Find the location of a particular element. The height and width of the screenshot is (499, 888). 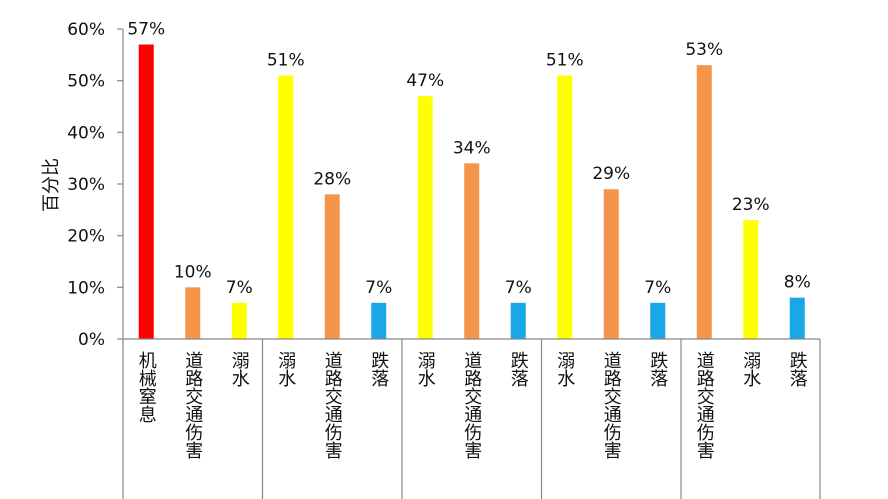

data-label: 47% is located at coordinates (425, 81).